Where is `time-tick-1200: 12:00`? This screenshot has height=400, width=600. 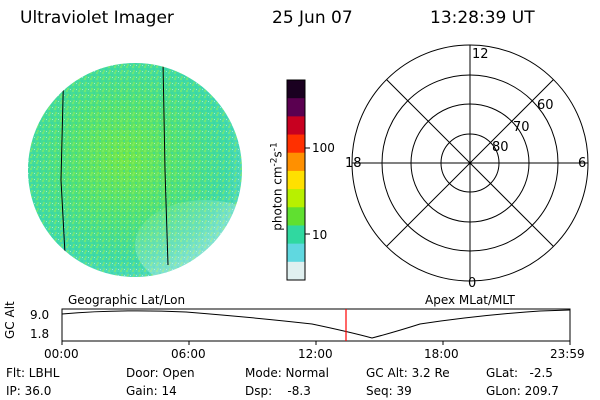
time-tick-1200: 12:00 is located at coordinates (315, 354).